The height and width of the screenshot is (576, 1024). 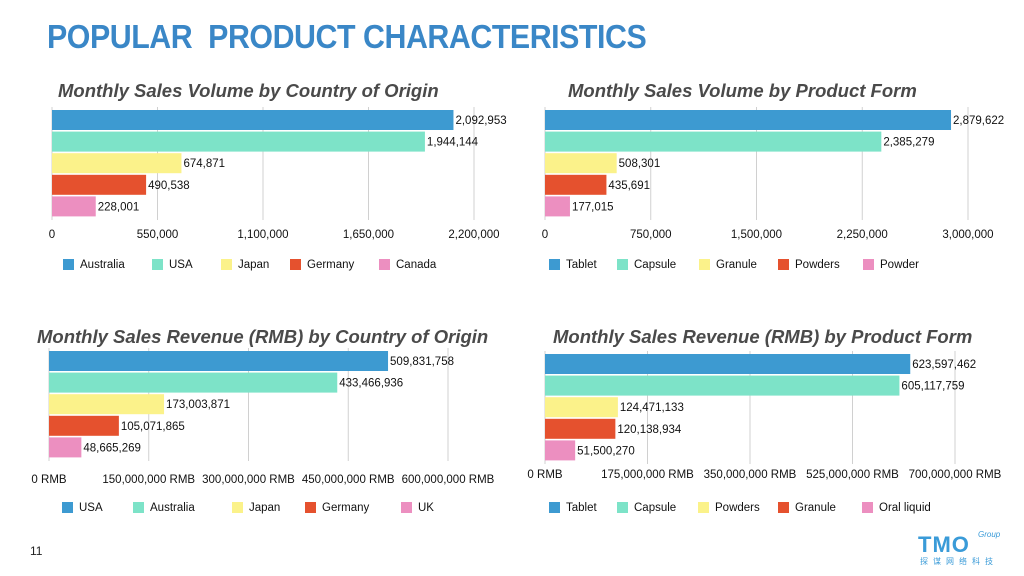 What do you see at coordinates (453, 143) in the screenshot?
I see `data-label: 1,944,144` at bounding box center [453, 143].